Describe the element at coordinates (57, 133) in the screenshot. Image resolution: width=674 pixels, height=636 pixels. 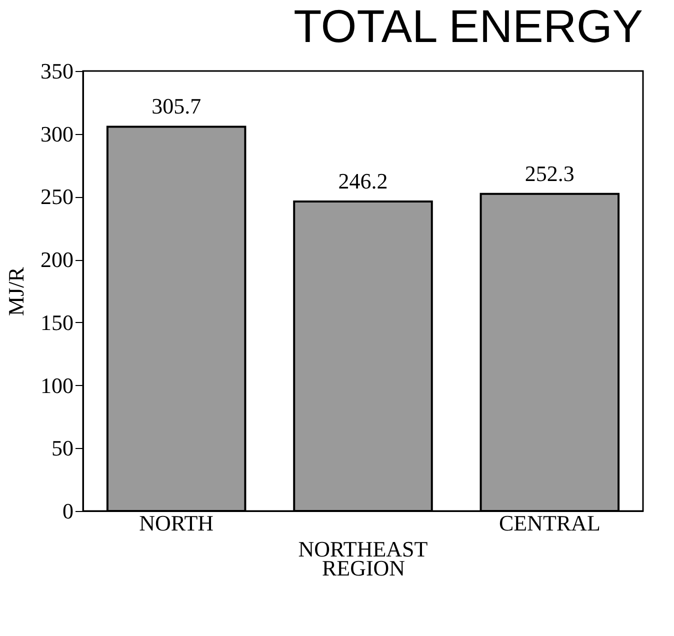
I see `y-tick-label: 300` at that location.